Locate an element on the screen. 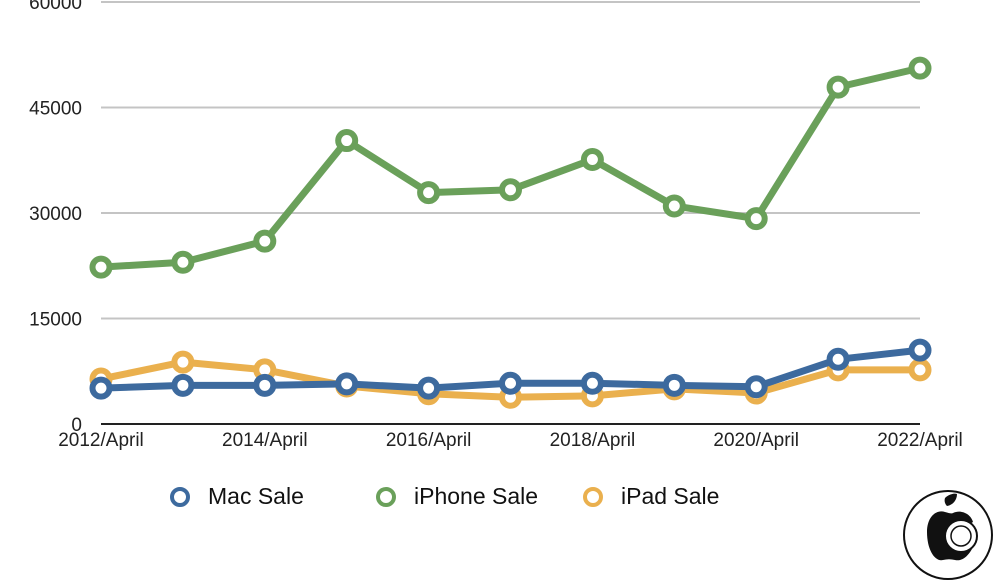 This screenshot has height=580, width=1000. apple-logo-icon is located at coordinates (948, 535).